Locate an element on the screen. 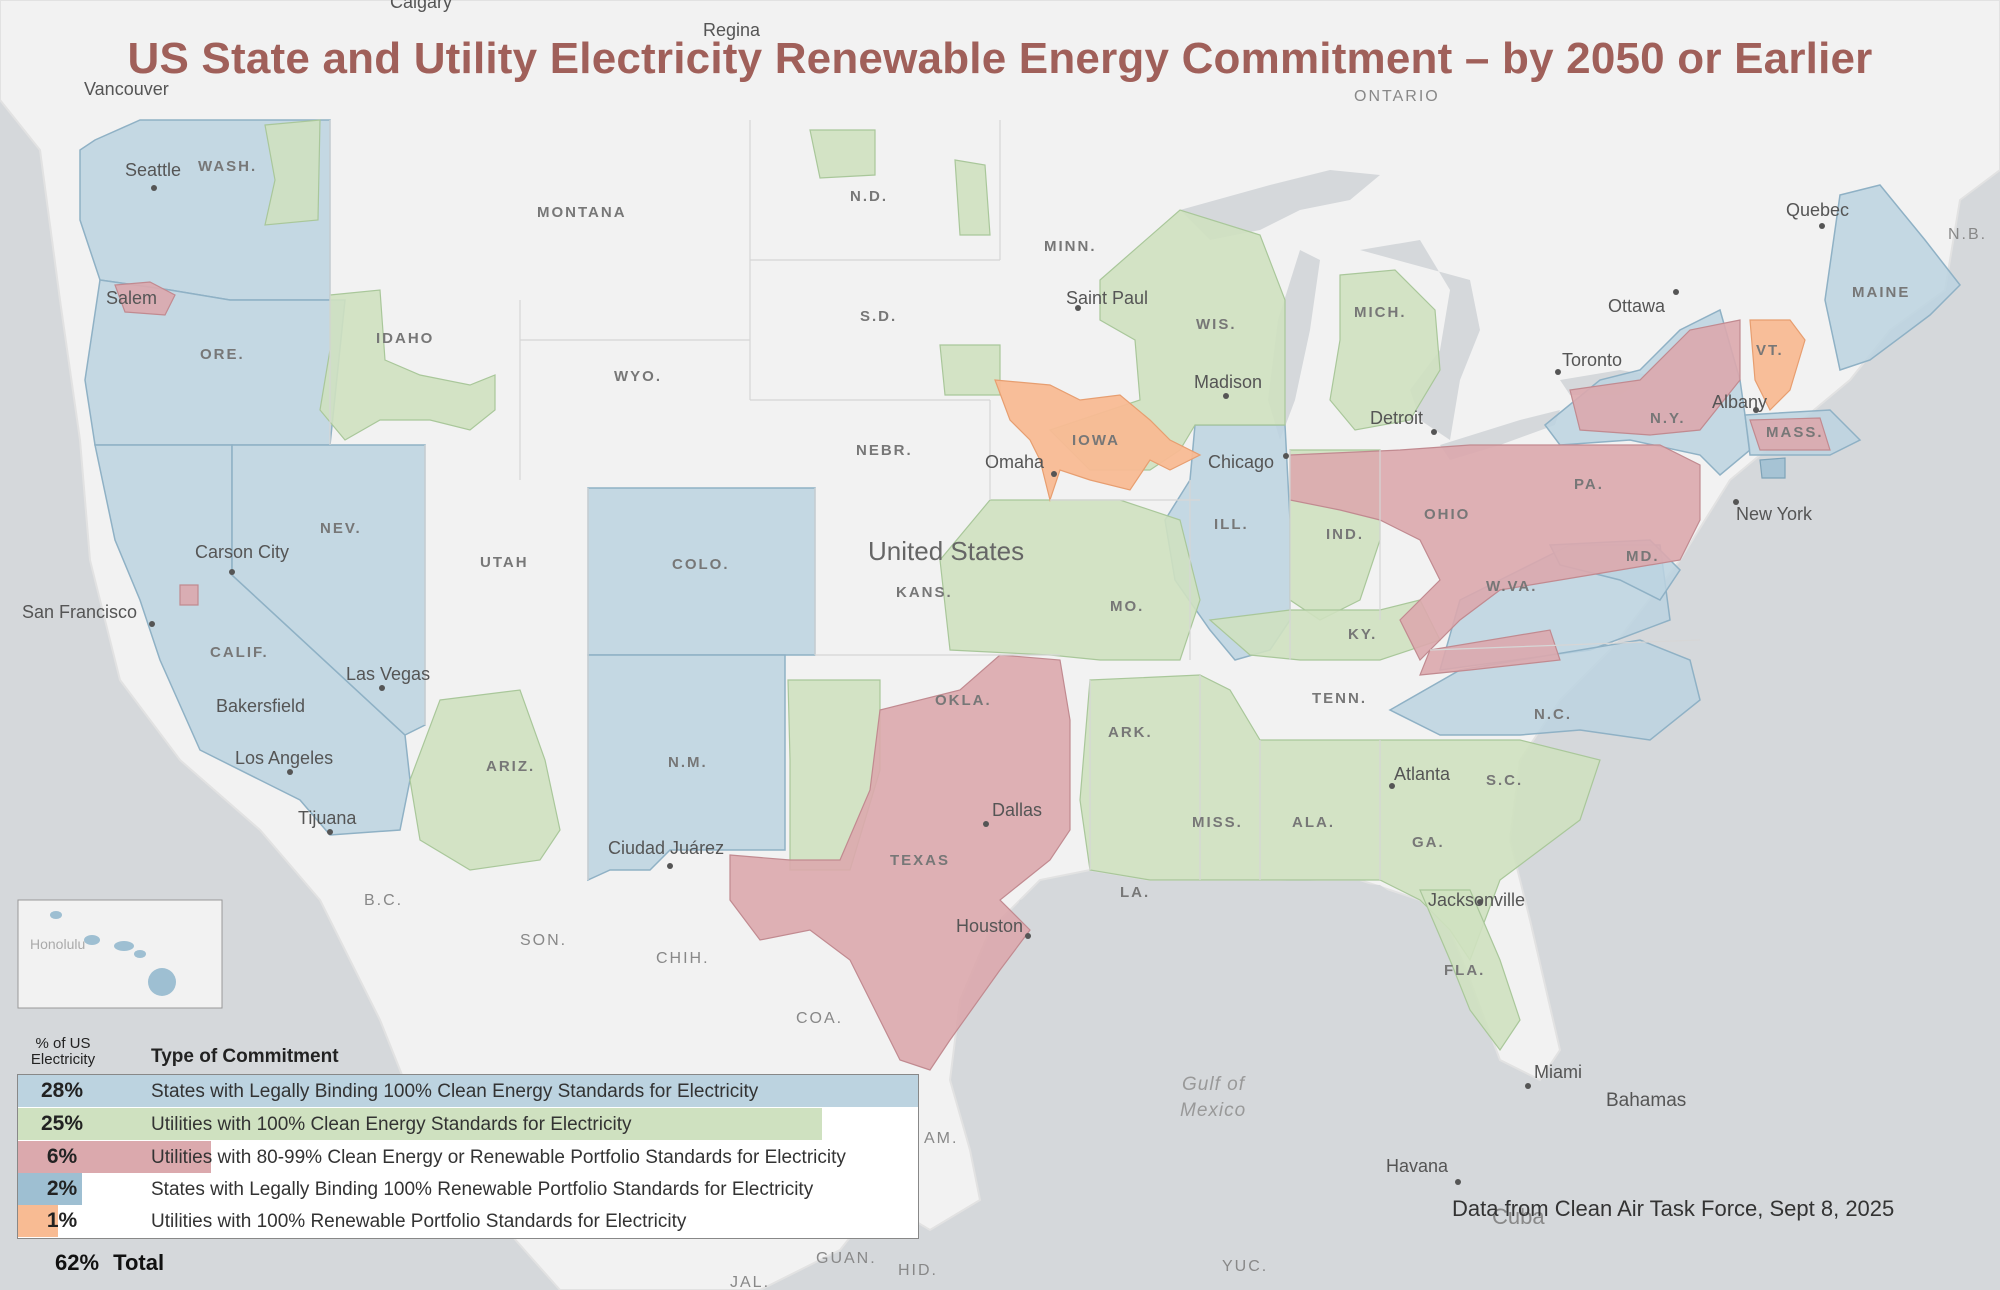  label-montana: MONTANA is located at coordinates (582, 212).